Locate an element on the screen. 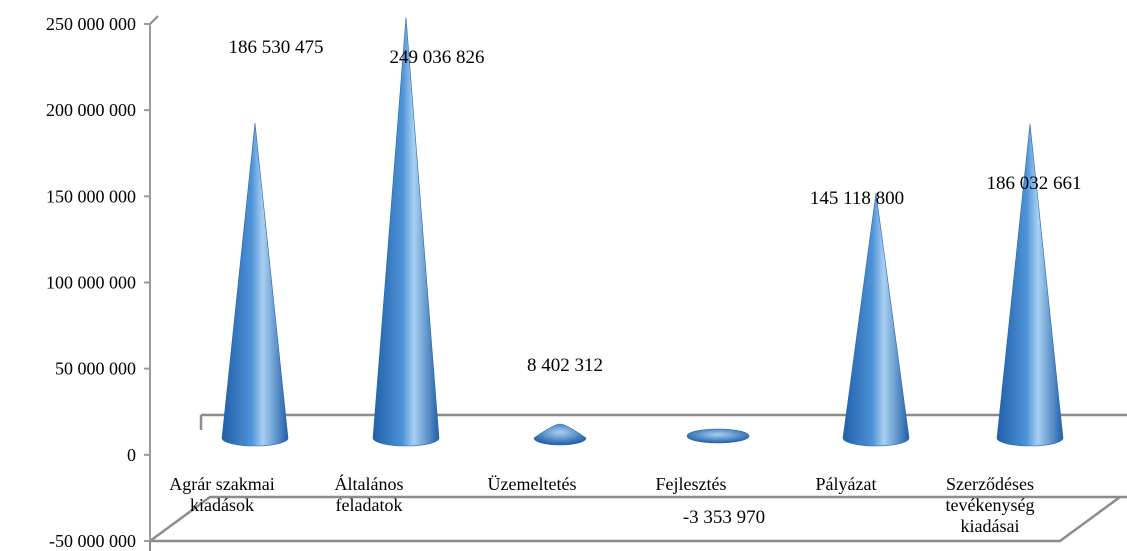 The height and width of the screenshot is (551, 1127). category-label: Szerződéses tevékenység kiadásai is located at coordinates (990, 505).